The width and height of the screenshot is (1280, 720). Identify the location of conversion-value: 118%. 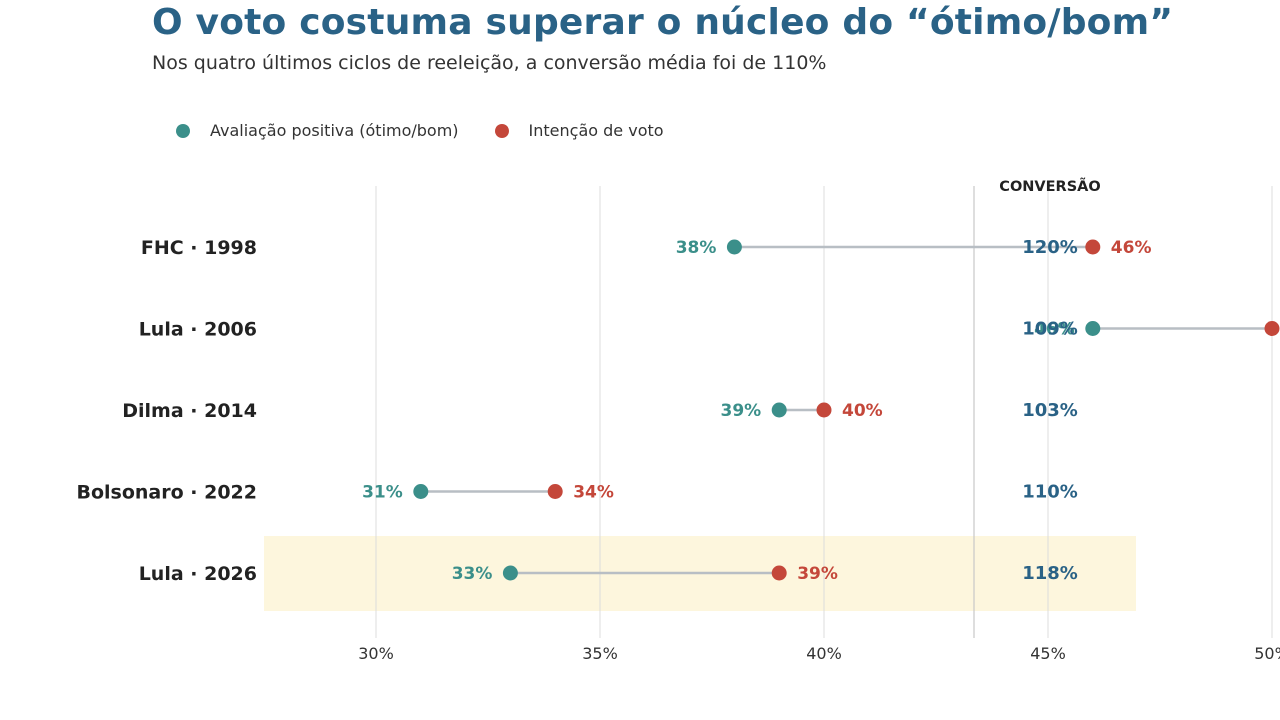
(1050, 573).